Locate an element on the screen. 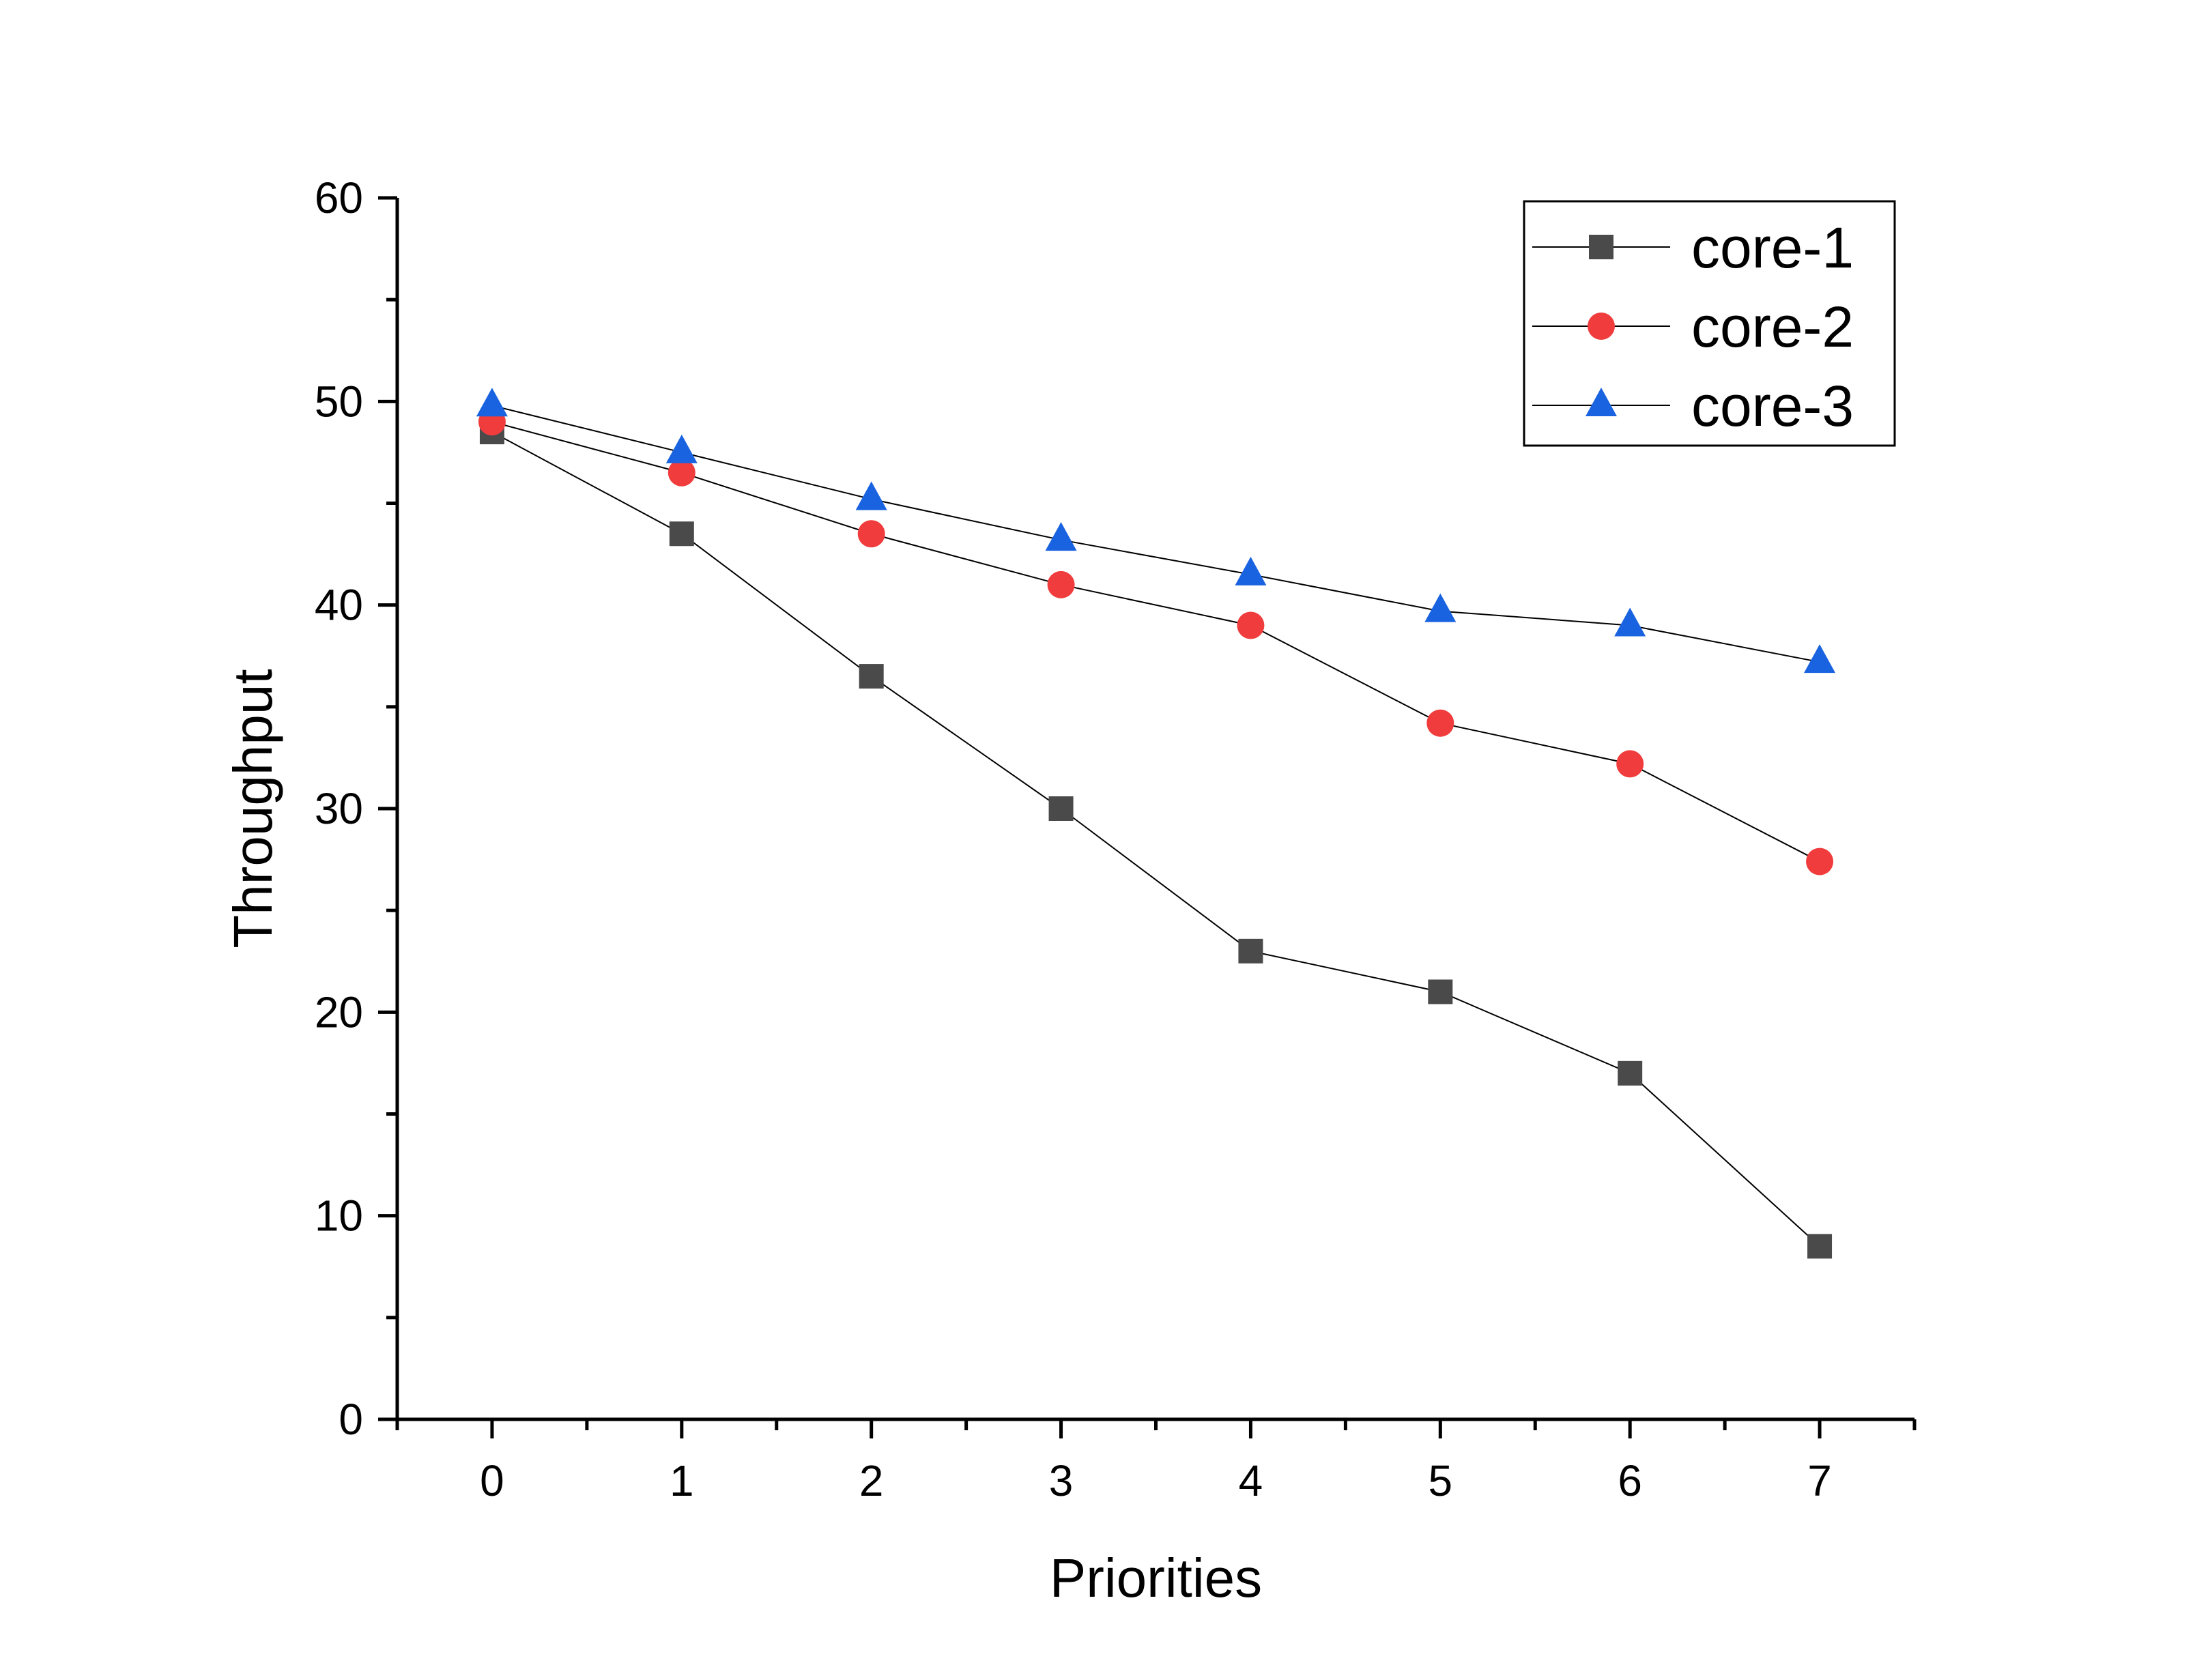 Image resolution: width=2195 pixels, height=1680 pixels. legend-label: core-1 is located at coordinates (1773, 248).